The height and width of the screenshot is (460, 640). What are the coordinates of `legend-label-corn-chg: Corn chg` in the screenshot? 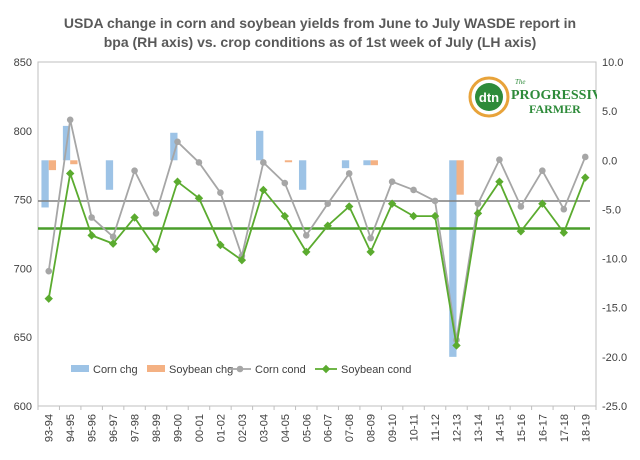 It's located at (115, 370).